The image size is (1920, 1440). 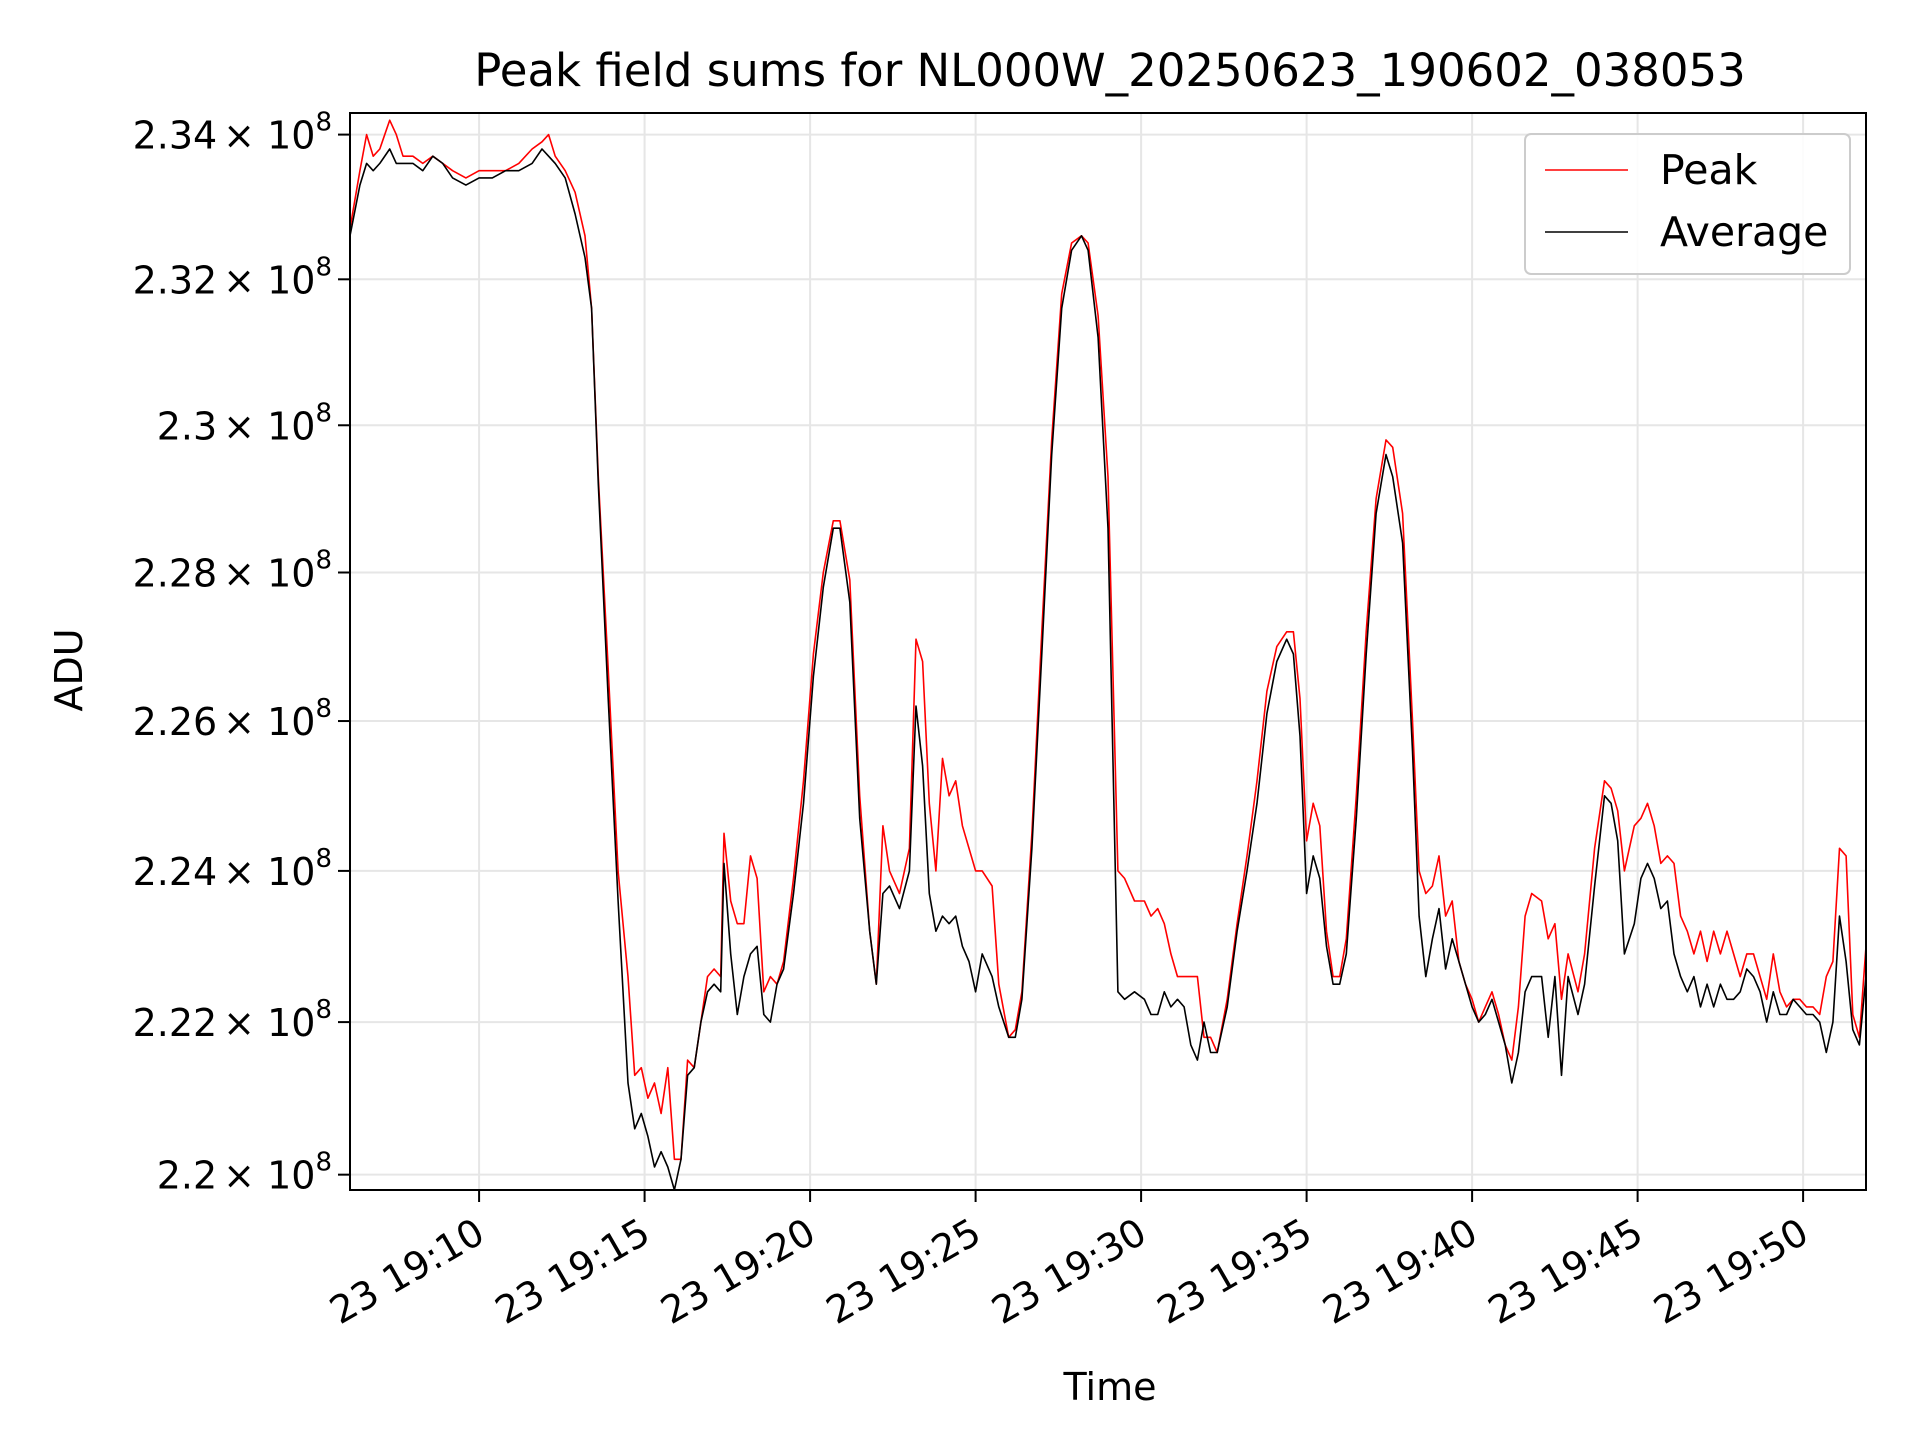 I want to click on y-tick-mantissa: 2.3, so click(x=187, y=426).